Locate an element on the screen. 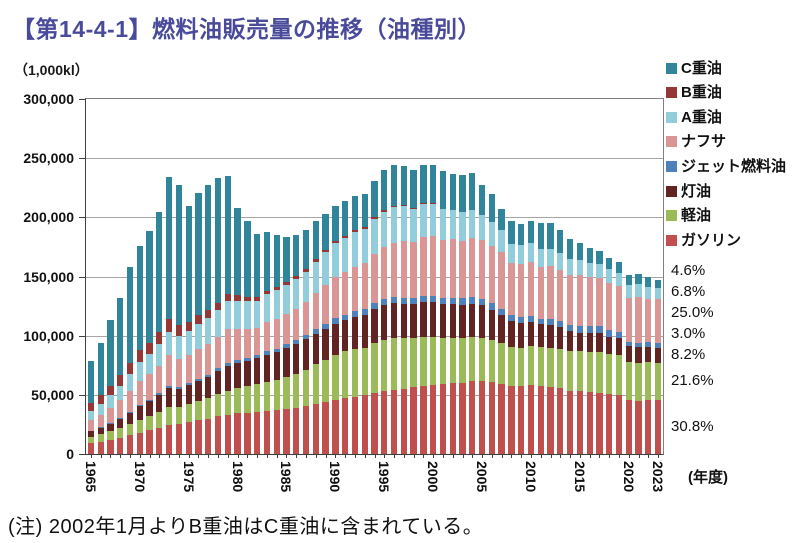 Image resolution: width=800 pixels, height=543 pixels. share-label-灯油: 8.2% is located at coordinates (688, 355).